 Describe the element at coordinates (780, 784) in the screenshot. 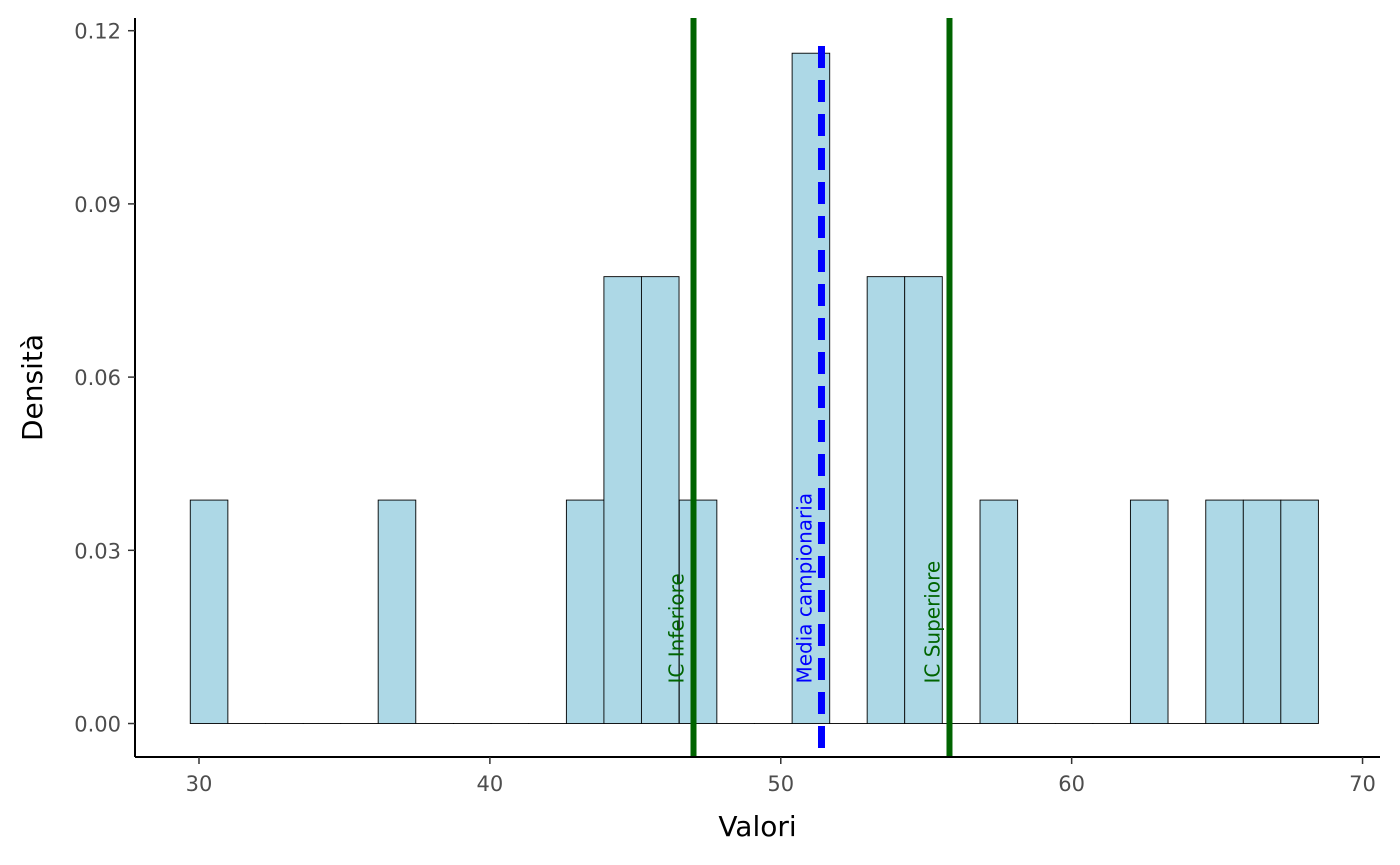

I see `x-tick-label-2: 50` at that location.